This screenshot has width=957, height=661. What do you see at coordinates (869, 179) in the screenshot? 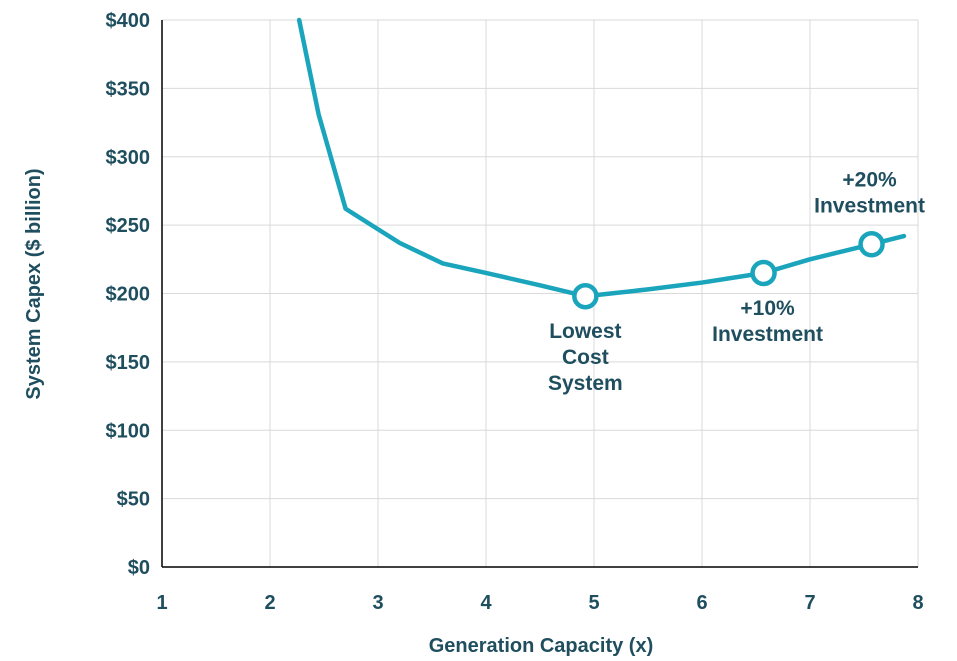
I see `annotation-line: +20%` at bounding box center [869, 179].